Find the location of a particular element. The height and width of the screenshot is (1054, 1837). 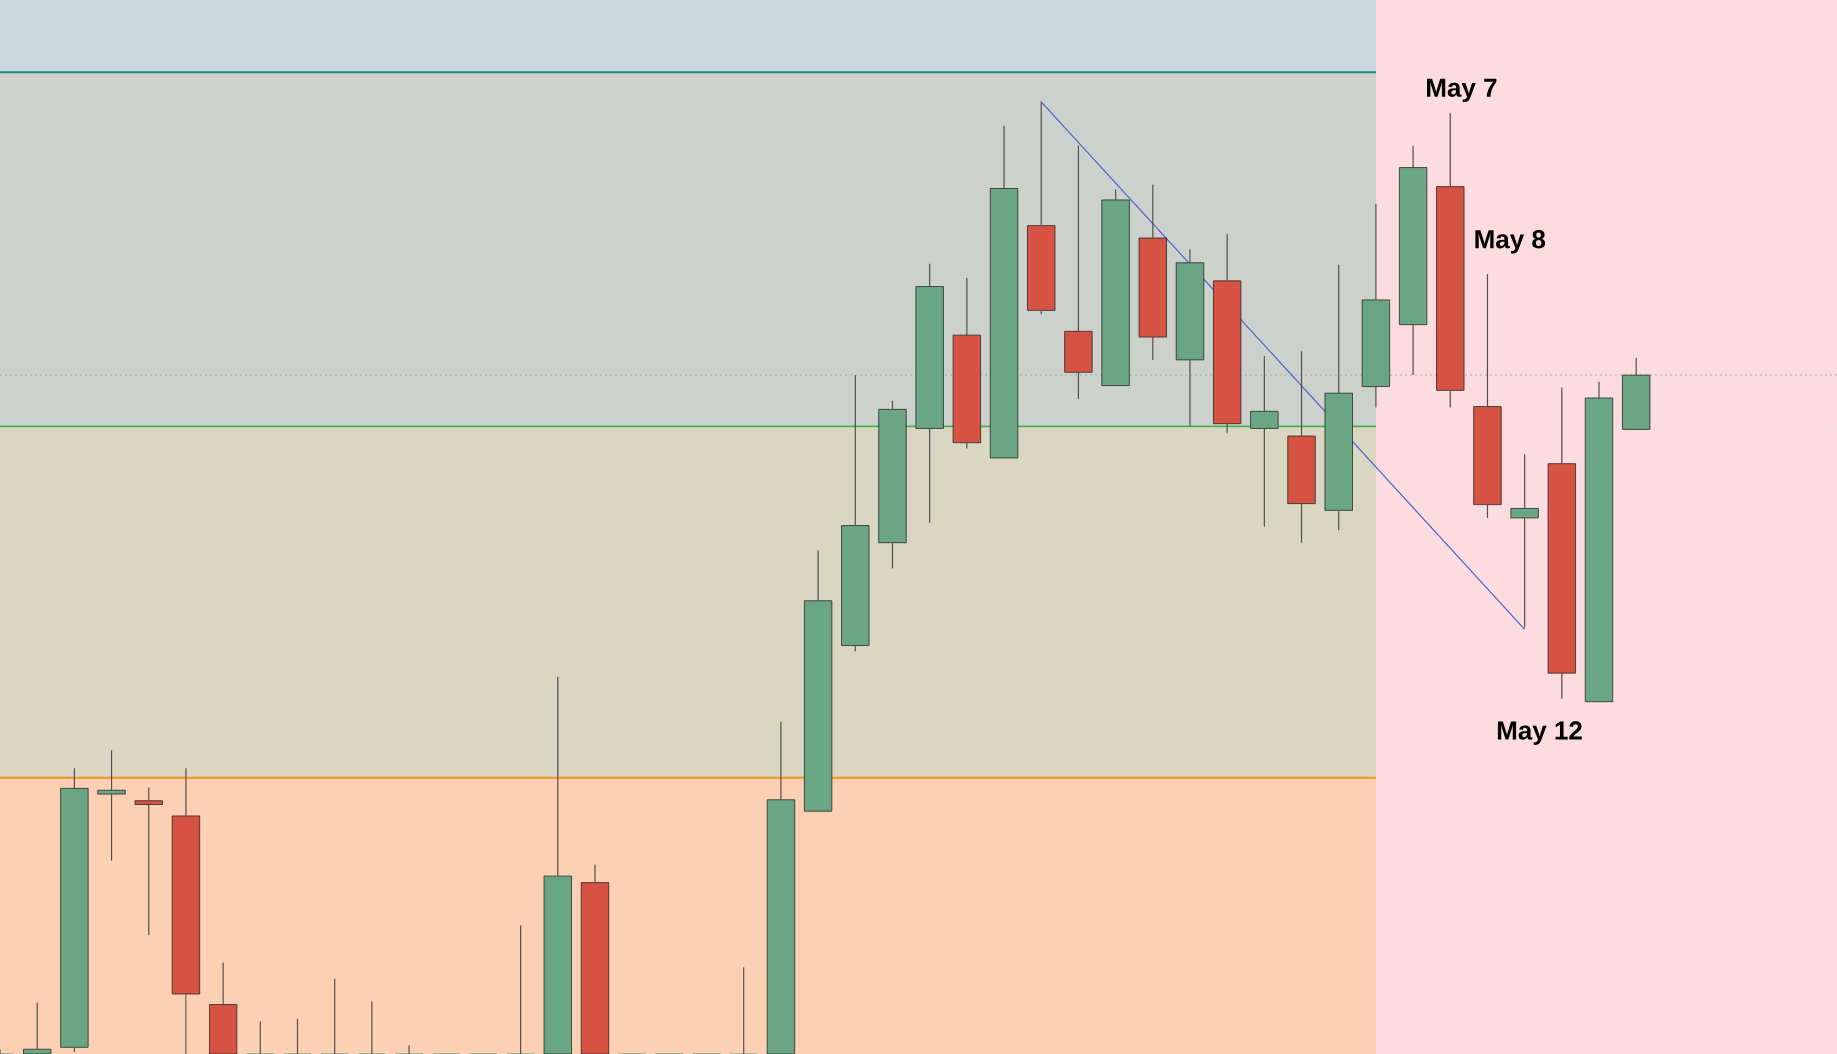

annotation: May 7 is located at coordinates (1462, 90).